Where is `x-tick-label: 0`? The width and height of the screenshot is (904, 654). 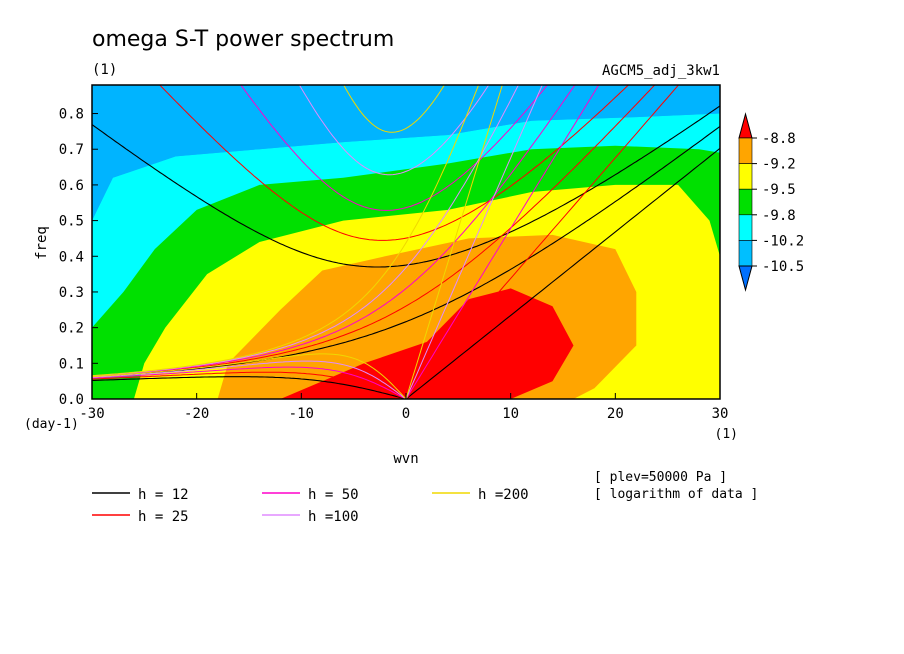 x-tick-label: 0 is located at coordinates (406, 414).